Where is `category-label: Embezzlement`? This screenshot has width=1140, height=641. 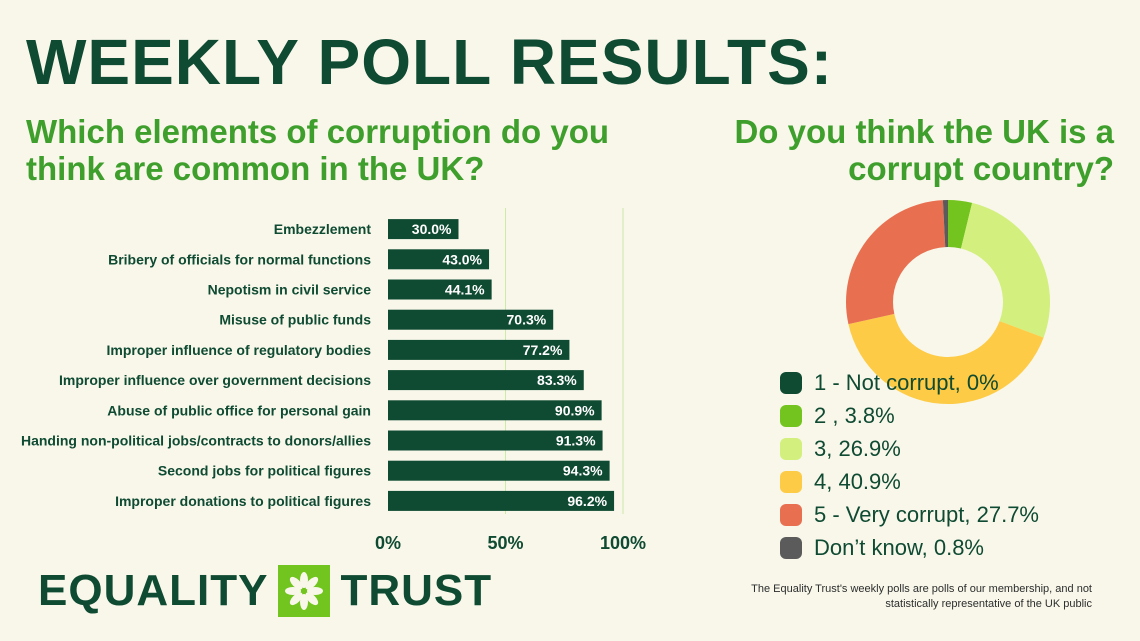
category-label: Embezzlement is located at coordinates (323, 229).